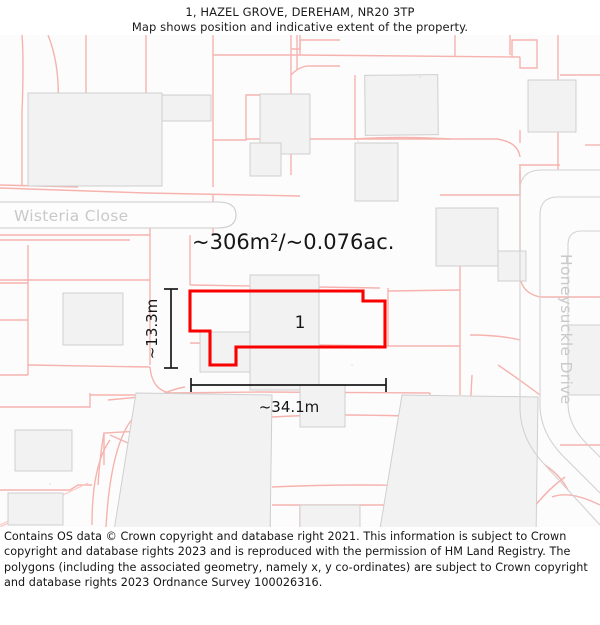 The height and width of the screenshot is (625, 600). What do you see at coordinates (459, 460) in the screenshot?
I see `building-footprint-bottom-center` at bounding box center [459, 460].